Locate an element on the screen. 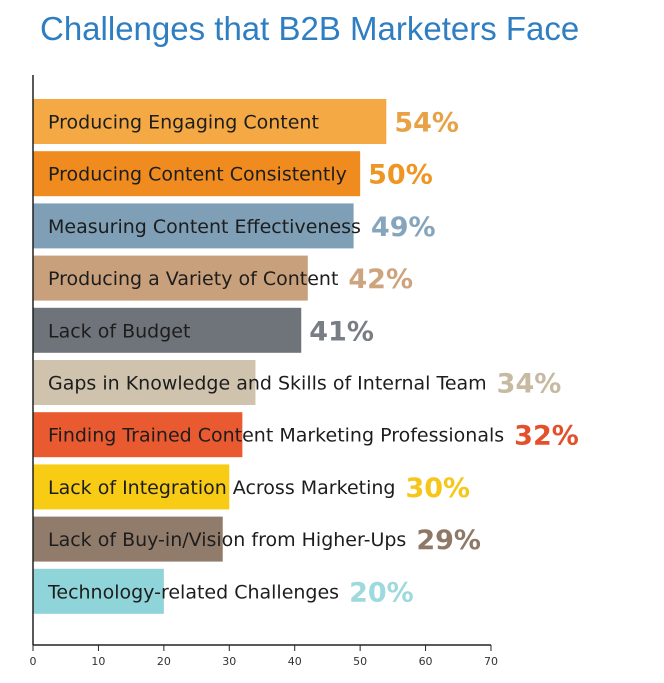  x-tick-label: 10 is located at coordinates (98, 661).